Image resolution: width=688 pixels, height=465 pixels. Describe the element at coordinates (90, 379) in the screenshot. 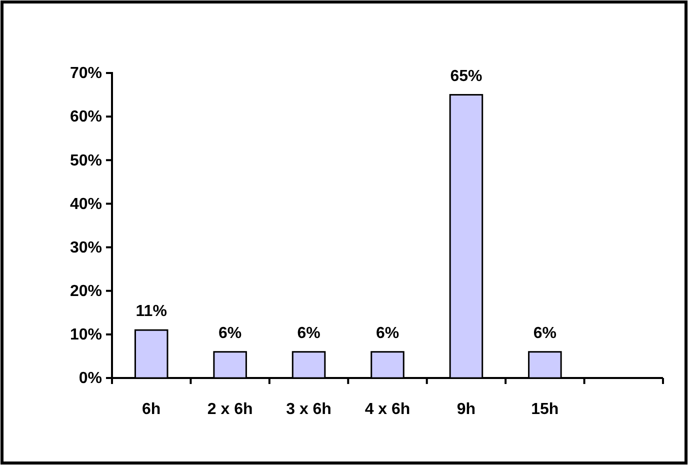

I see `y-tick-label: 0%` at that location.